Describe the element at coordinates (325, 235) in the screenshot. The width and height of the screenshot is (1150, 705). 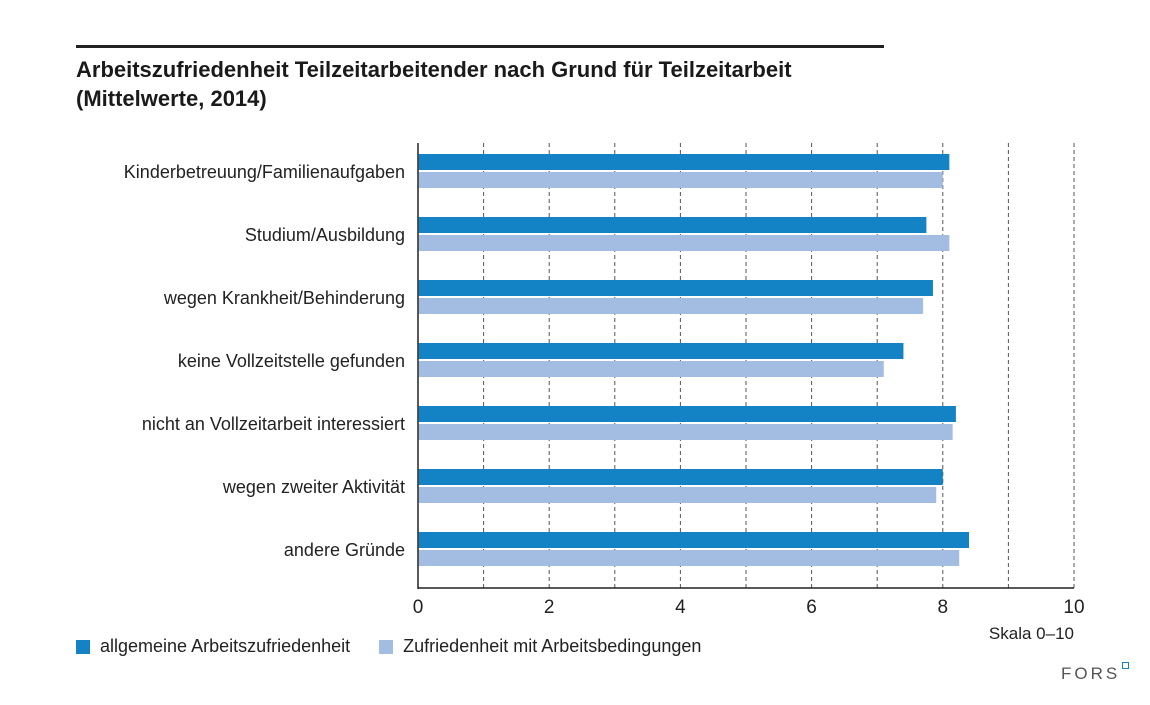
I see `category-label-1: Studium/Ausbildung` at that location.